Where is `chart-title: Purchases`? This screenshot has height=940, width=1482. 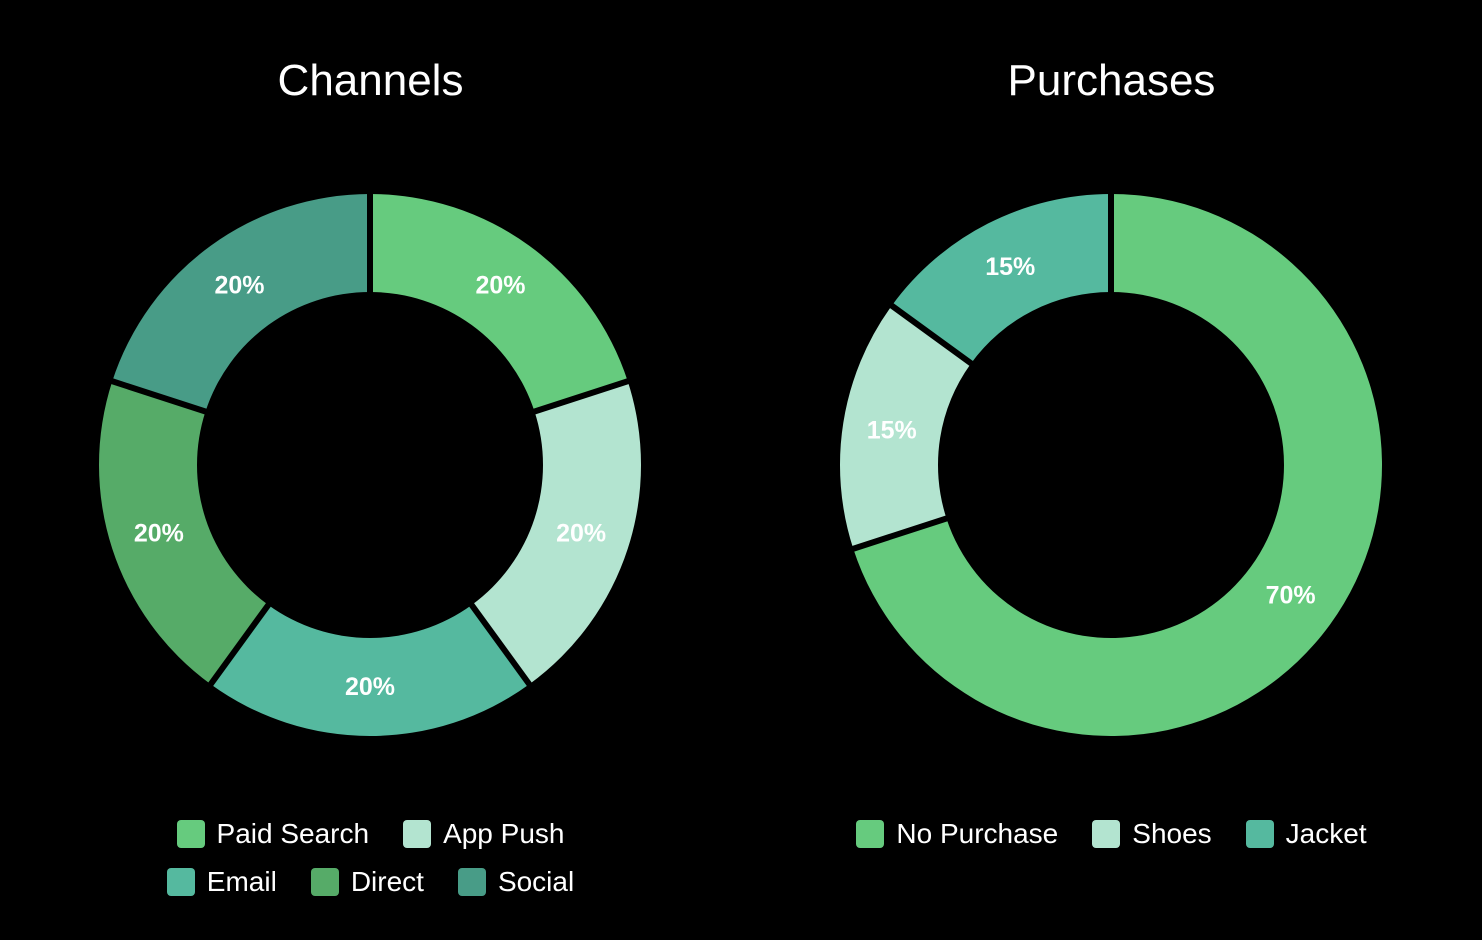
chart-title: Purchases is located at coordinates (1111, 80).